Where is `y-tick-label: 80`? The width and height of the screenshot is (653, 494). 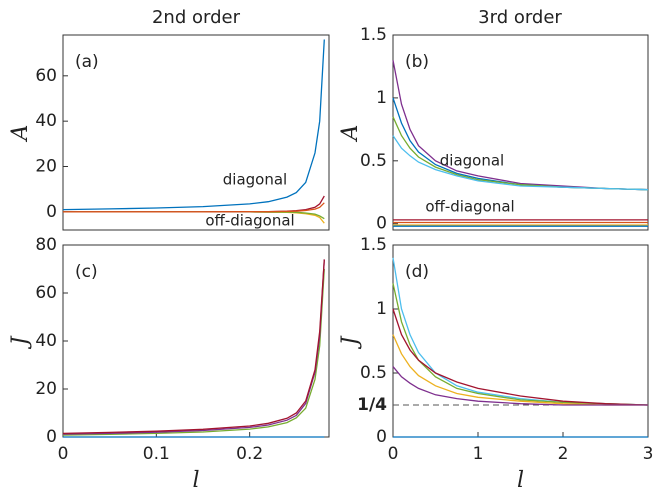
y-tick-label: 80 is located at coordinates (46, 245).